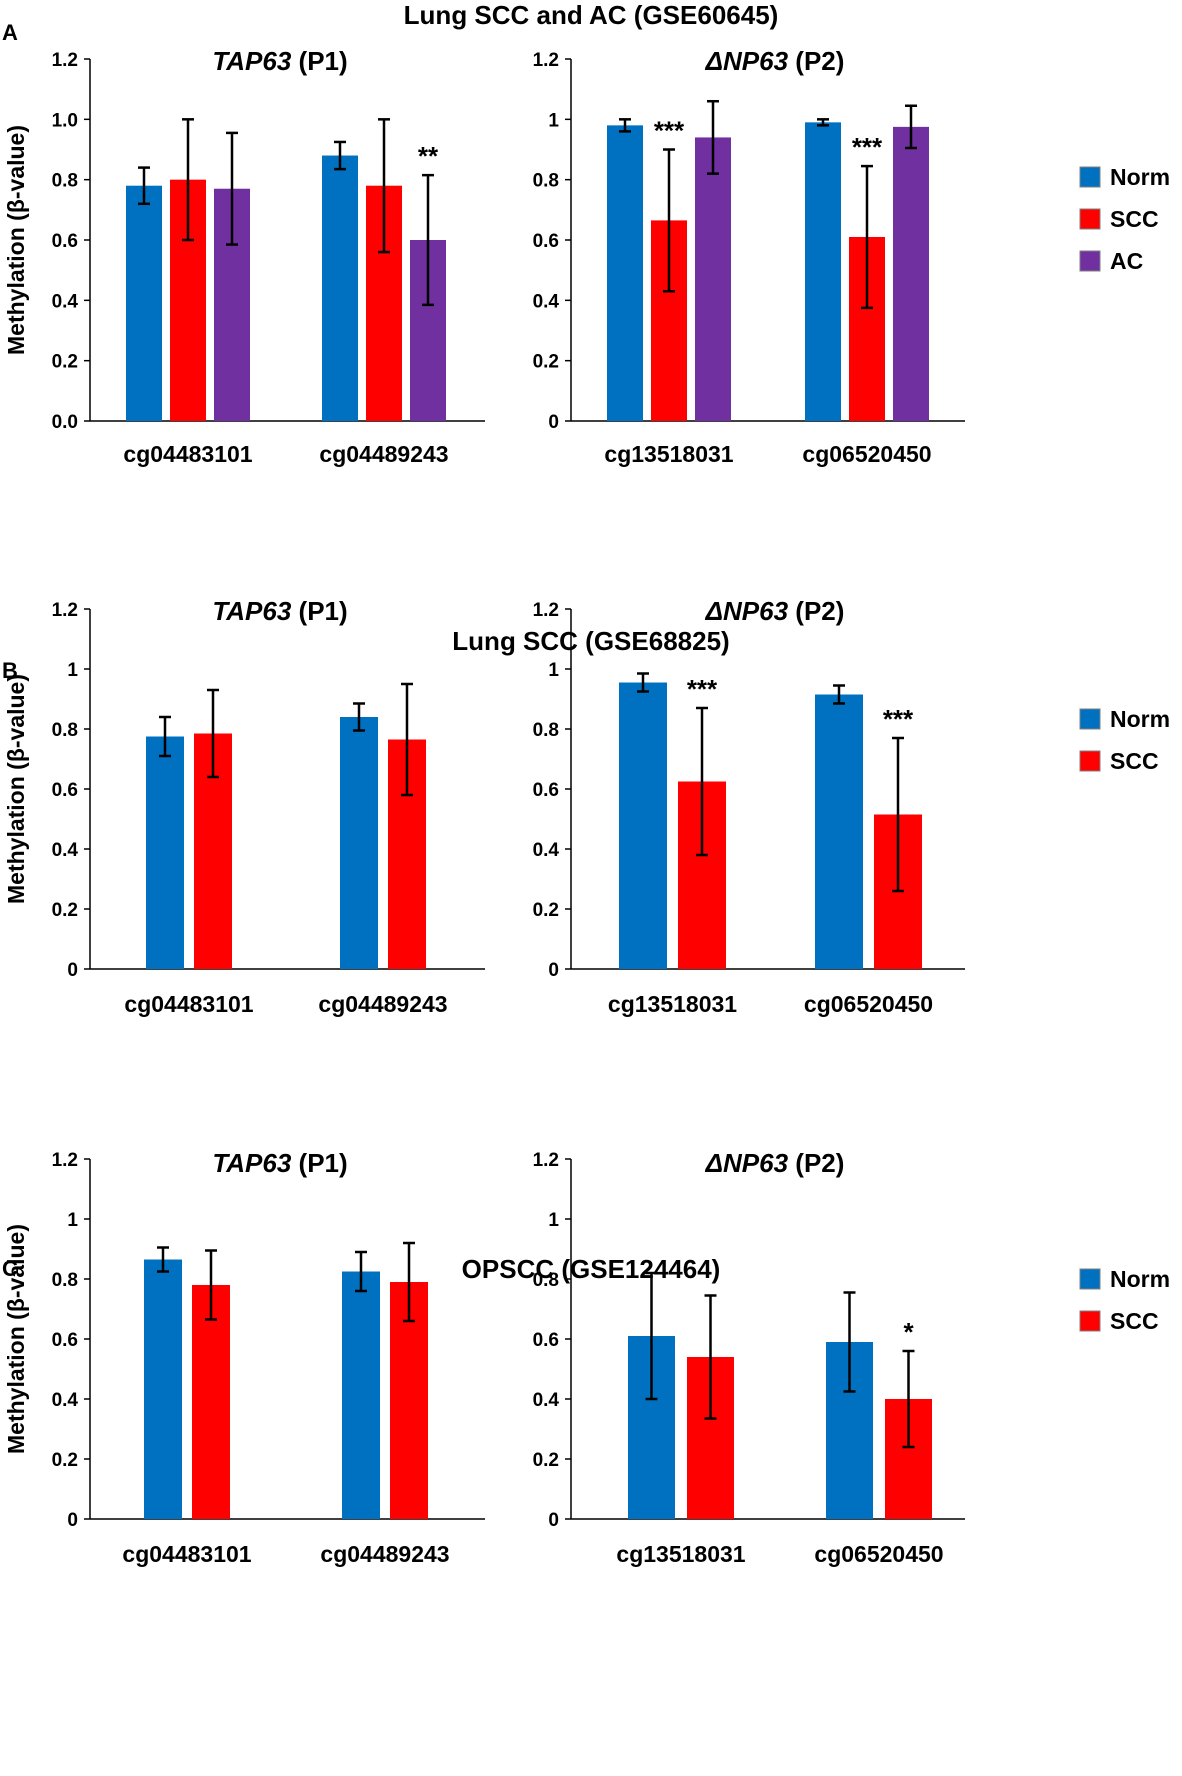 Image resolution: width=1182 pixels, height=1776 pixels. Describe the element at coordinates (1126, 261) in the screenshot. I see `legend-label-ac: AC` at that location.